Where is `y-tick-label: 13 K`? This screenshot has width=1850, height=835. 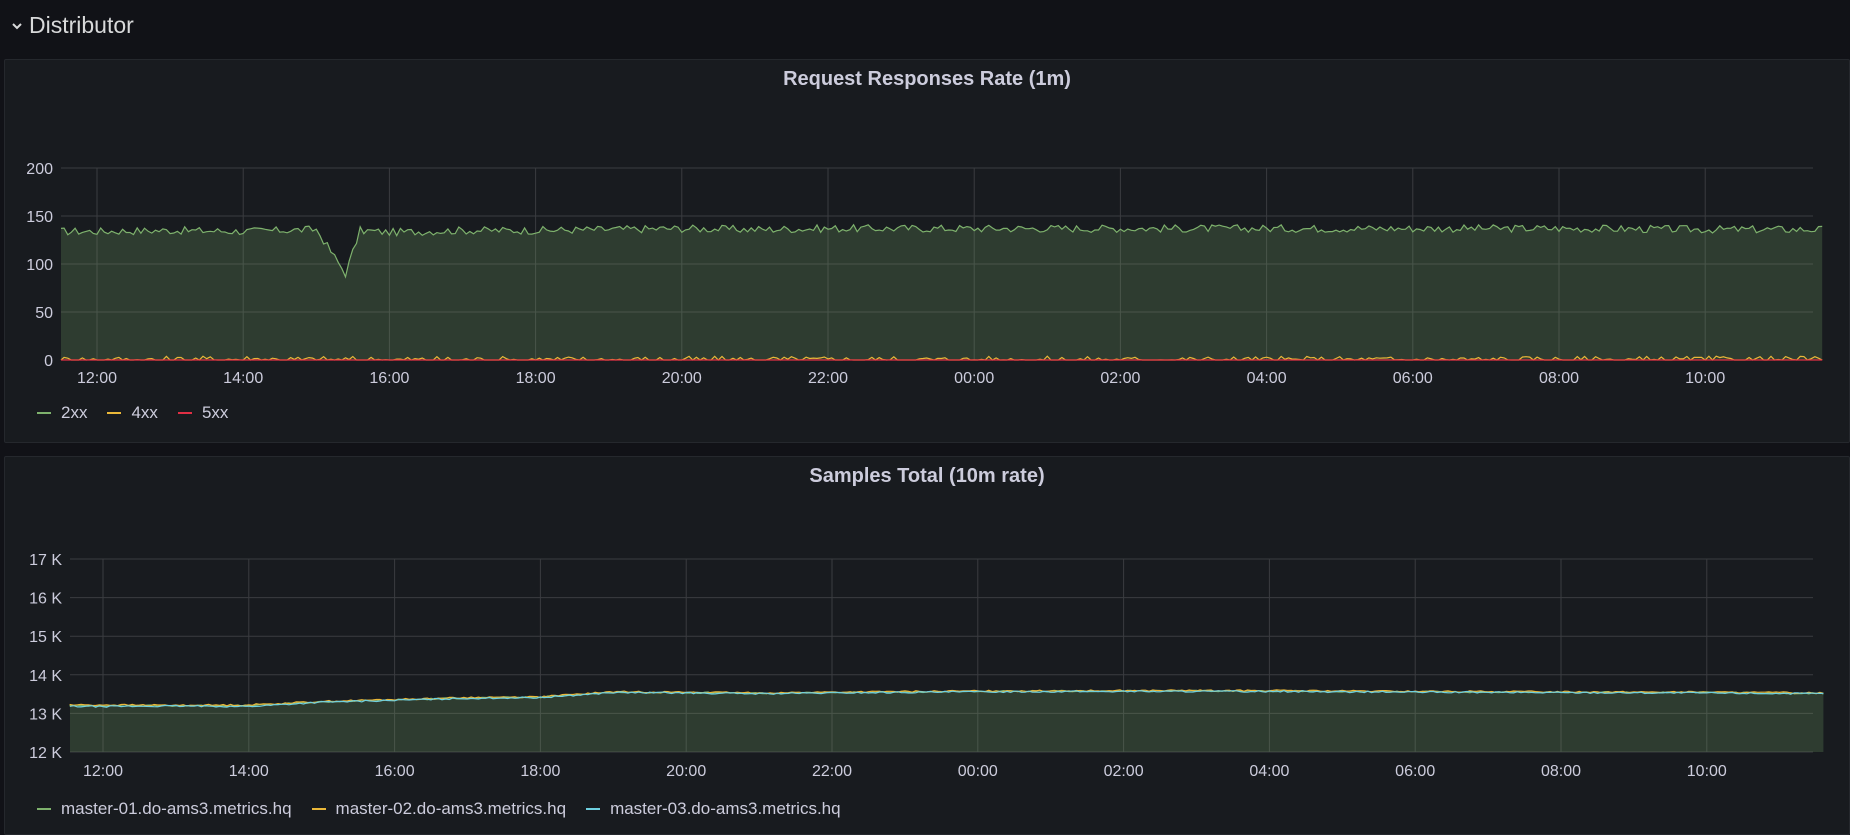
y-tick-label: 13 K is located at coordinates (45, 714).